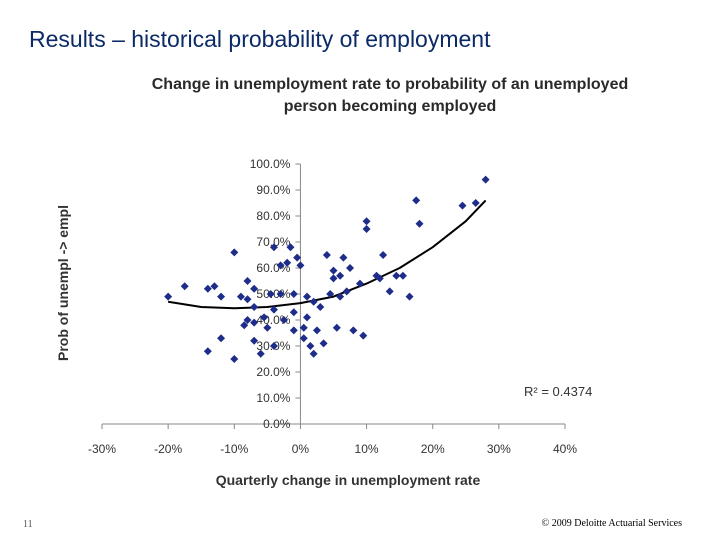  Describe the element at coordinates (348, 480) in the screenshot. I see `x-axis-title: Quarterly change in unemployment rate` at that location.